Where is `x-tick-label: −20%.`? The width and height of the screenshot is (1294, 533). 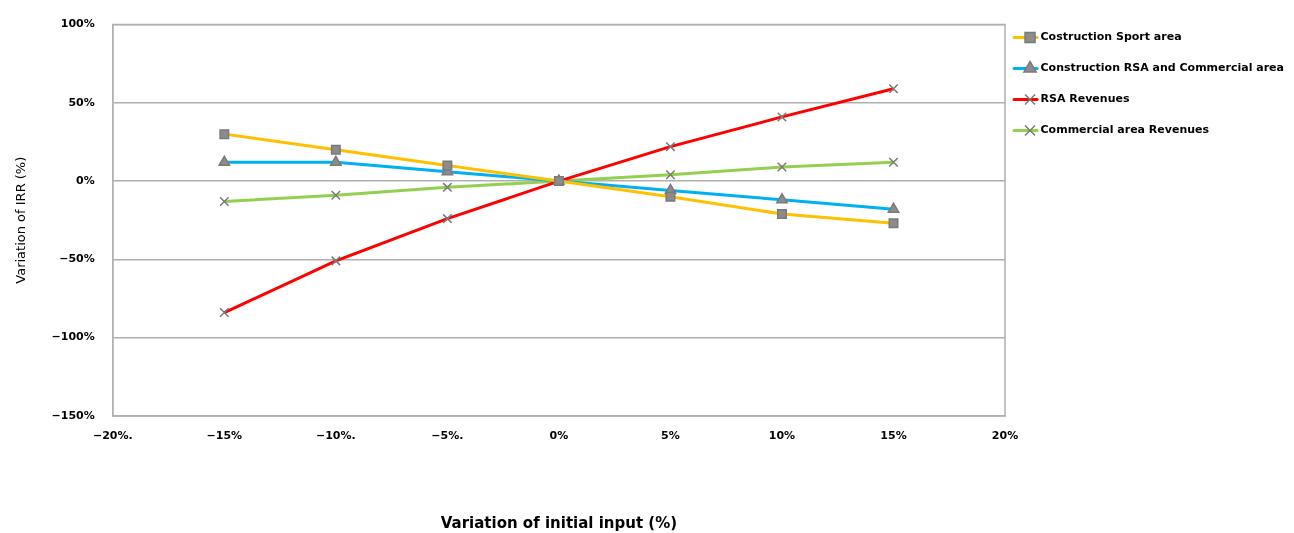
x-tick-label: −20%. is located at coordinates (112, 436).